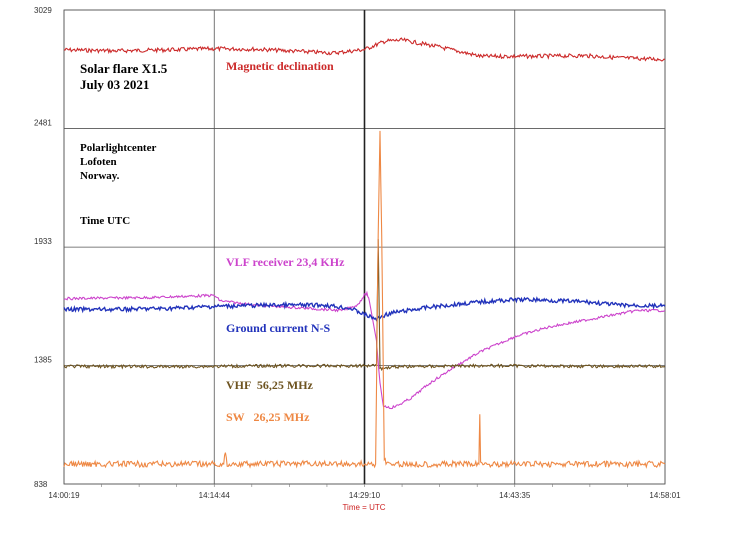 The image size is (730, 548). What do you see at coordinates (268, 417) in the screenshot?
I see `label-sw: SW 26,25 MHz` at bounding box center [268, 417].